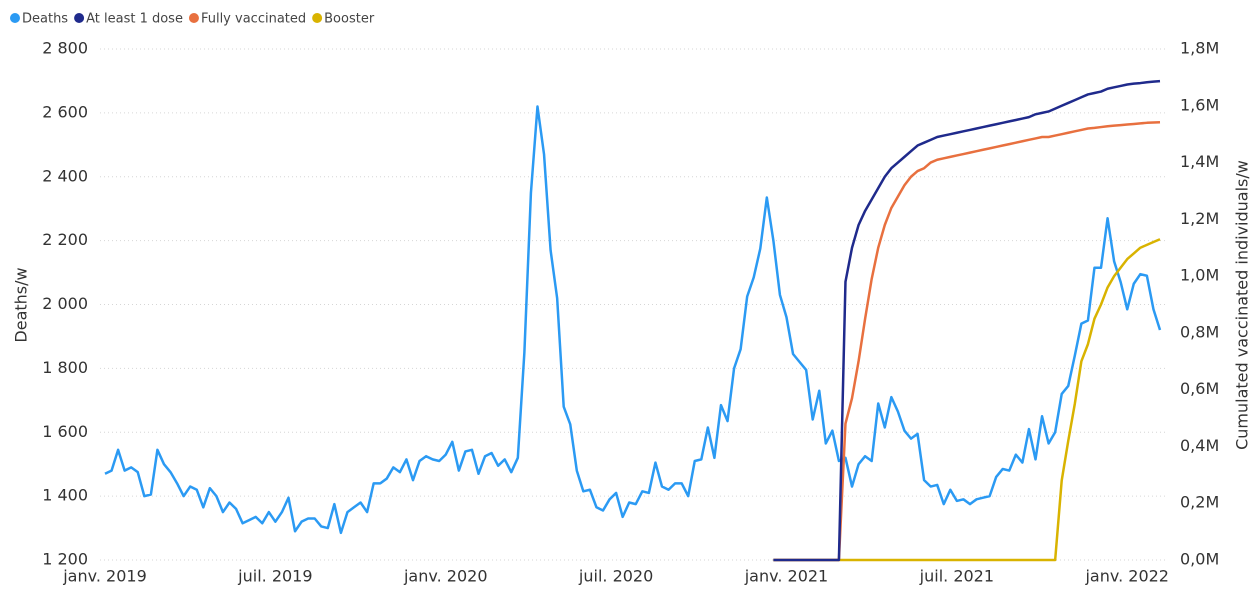 The width and height of the screenshot is (1258, 590). Describe the element at coordinates (65, 239) in the screenshot. I see `y-tick-label: 2 200` at that location.